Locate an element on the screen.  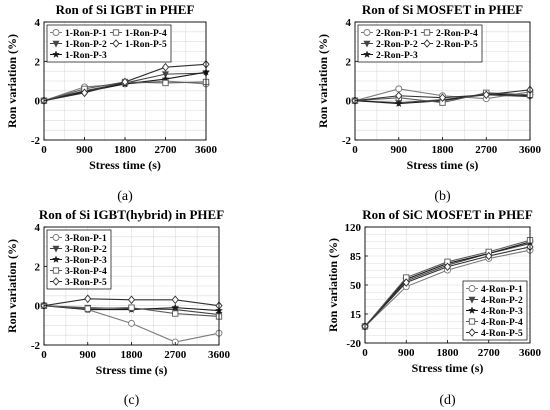
legend-item: 2-Ron-P-1 is located at coordinates (389, 34).